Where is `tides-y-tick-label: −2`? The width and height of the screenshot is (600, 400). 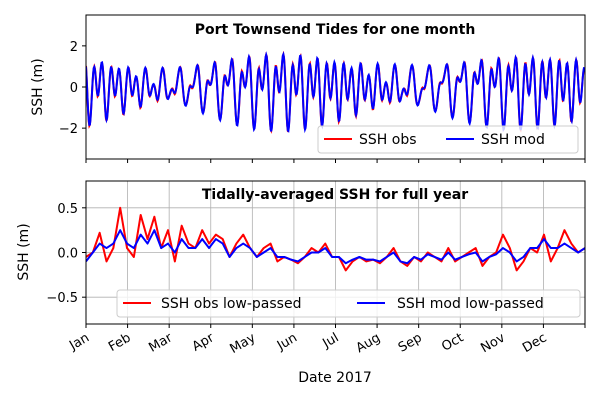
tides-y-tick-label: −2 is located at coordinates (68, 129).